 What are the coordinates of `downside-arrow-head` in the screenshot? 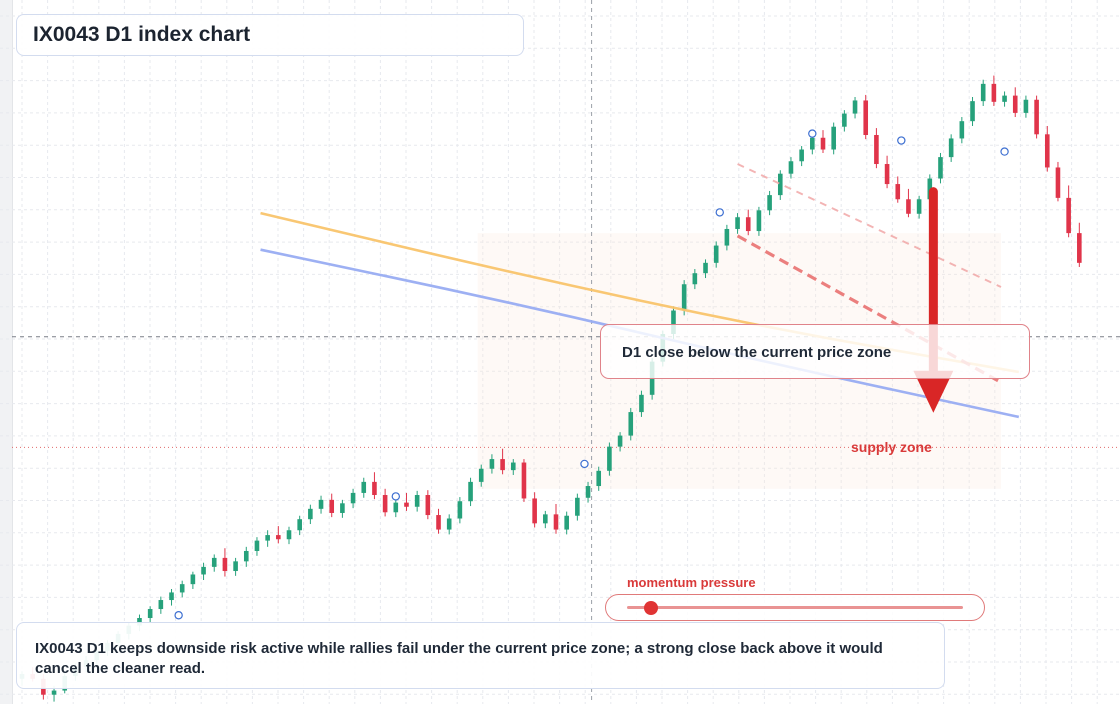 It's located at (933, 391).